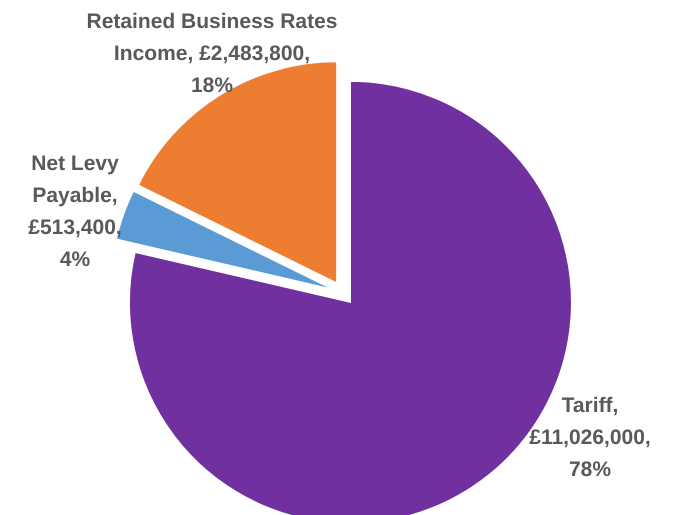 The image size is (684, 515). Describe the element at coordinates (590, 437) in the screenshot. I see `slice-label: Tariff, £11,026,000, 78%` at that location.